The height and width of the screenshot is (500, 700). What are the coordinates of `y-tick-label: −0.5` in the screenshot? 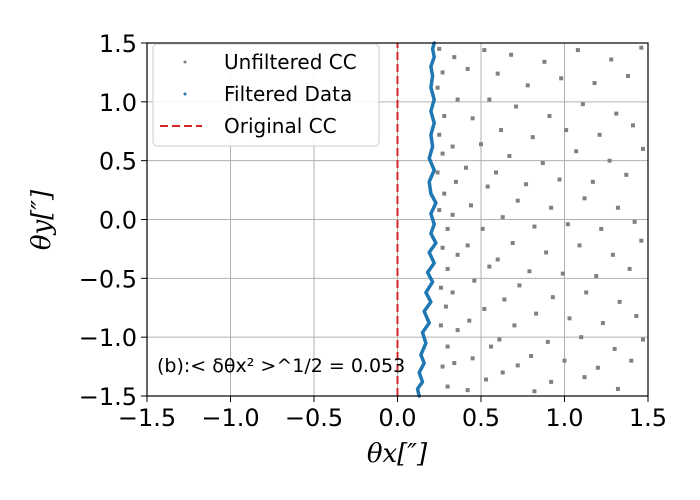 It's located at (108, 279).